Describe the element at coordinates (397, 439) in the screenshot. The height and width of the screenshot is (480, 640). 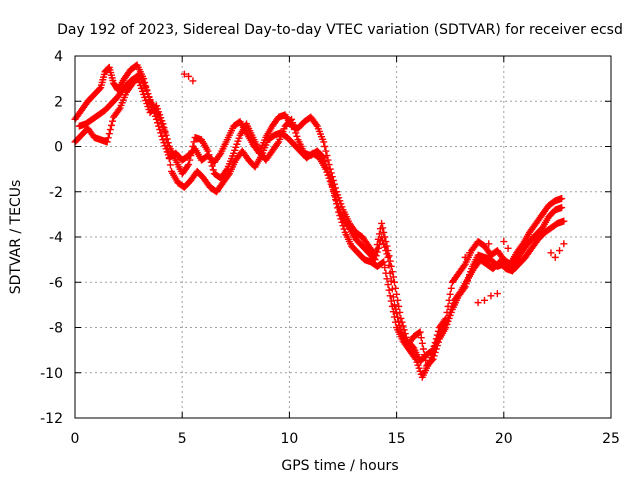
I see `x-tick-label: 15` at that location.